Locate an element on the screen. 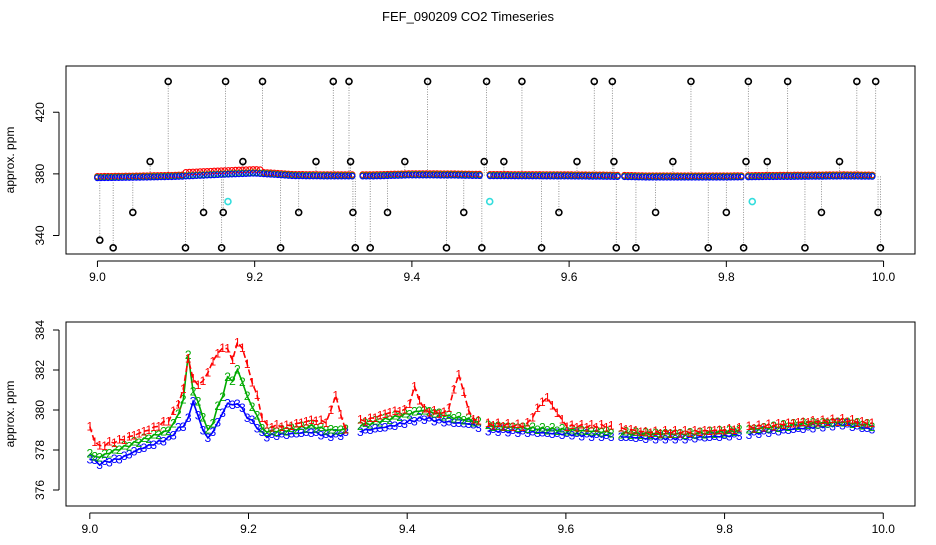  top-x-tick-label: 9.4 is located at coordinates (412, 277).